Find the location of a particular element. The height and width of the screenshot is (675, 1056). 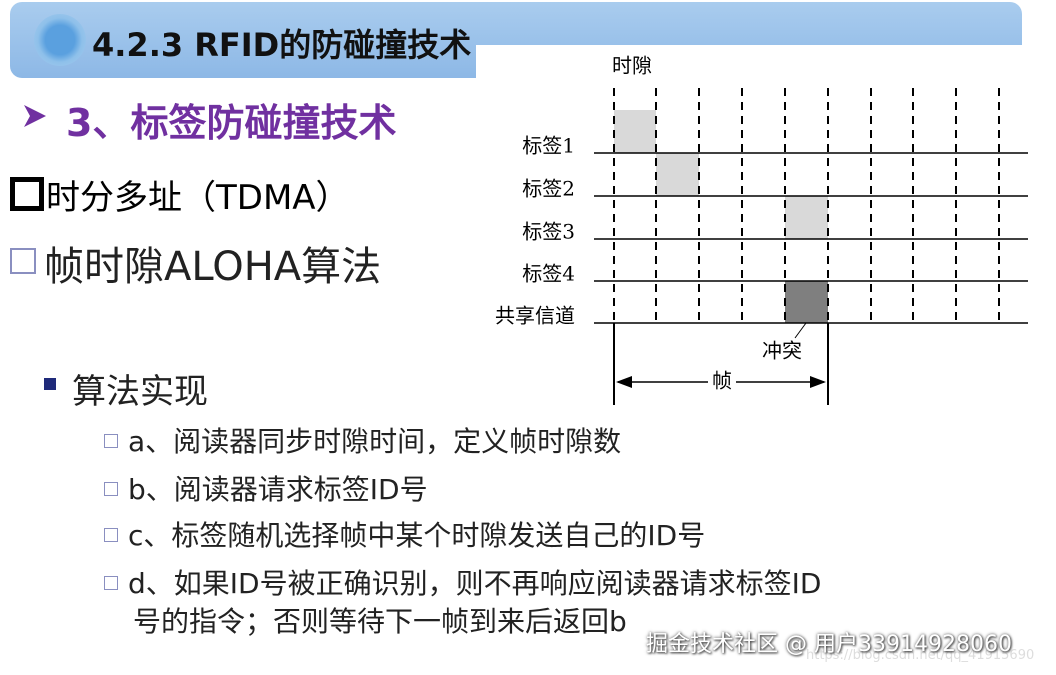

row-label: 共享信道 is located at coordinates (535, 316).